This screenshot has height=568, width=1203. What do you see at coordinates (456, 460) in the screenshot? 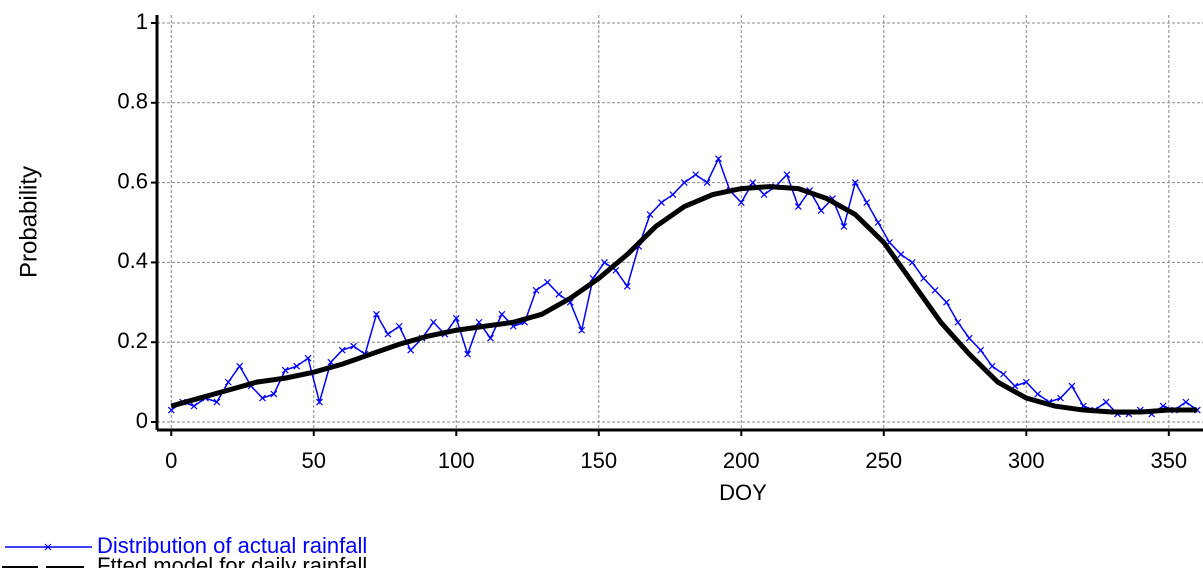
I see `x-tick-label: 100` at bounding box center [456, 460].